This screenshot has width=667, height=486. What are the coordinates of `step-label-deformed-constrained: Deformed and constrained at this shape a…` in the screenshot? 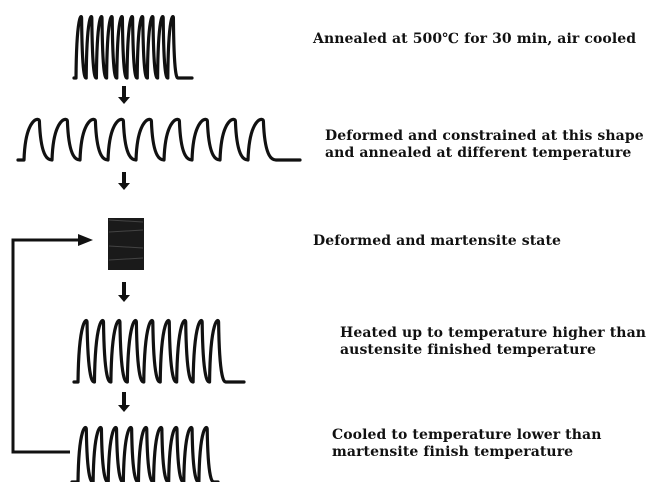 It's located at (484, 144).